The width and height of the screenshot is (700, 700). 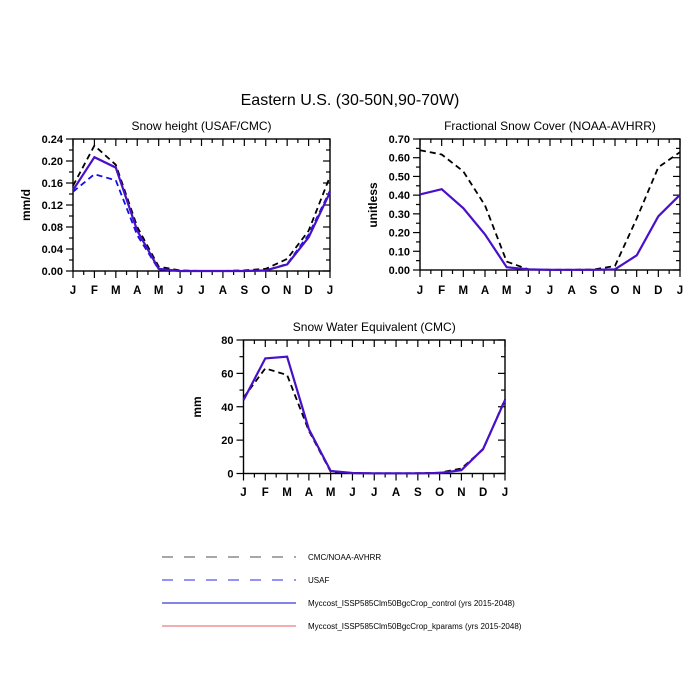 I want to click on svg-text: 0.70, so click(x=399, y=140).